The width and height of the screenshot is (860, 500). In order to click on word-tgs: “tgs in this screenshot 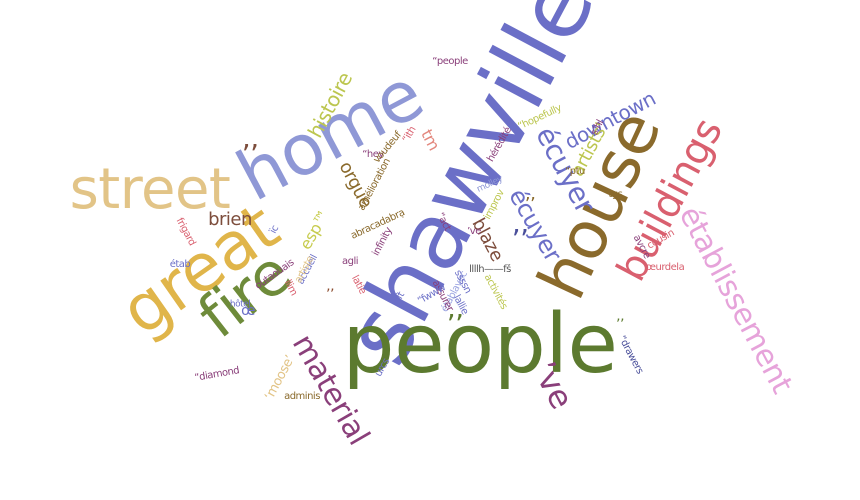, I will do `click(613, 194)`.